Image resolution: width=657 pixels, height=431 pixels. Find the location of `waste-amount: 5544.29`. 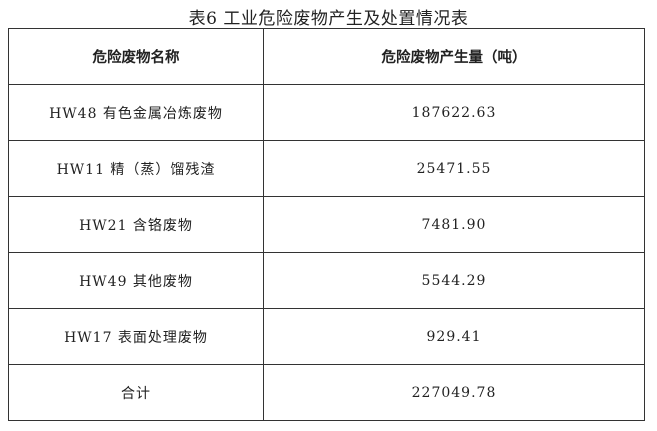

waste-amount: 5544.29 is located at coordinates (454, 280).